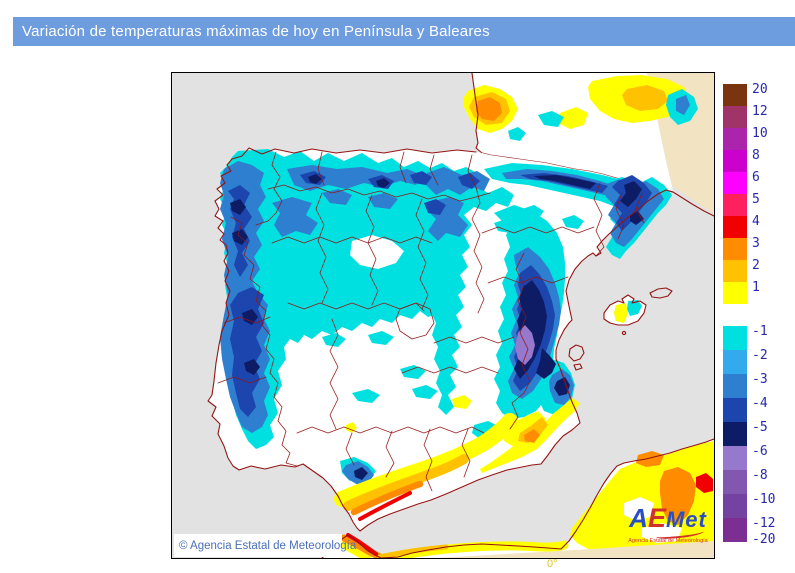  I want to click on ibiza, so click(576, 353).